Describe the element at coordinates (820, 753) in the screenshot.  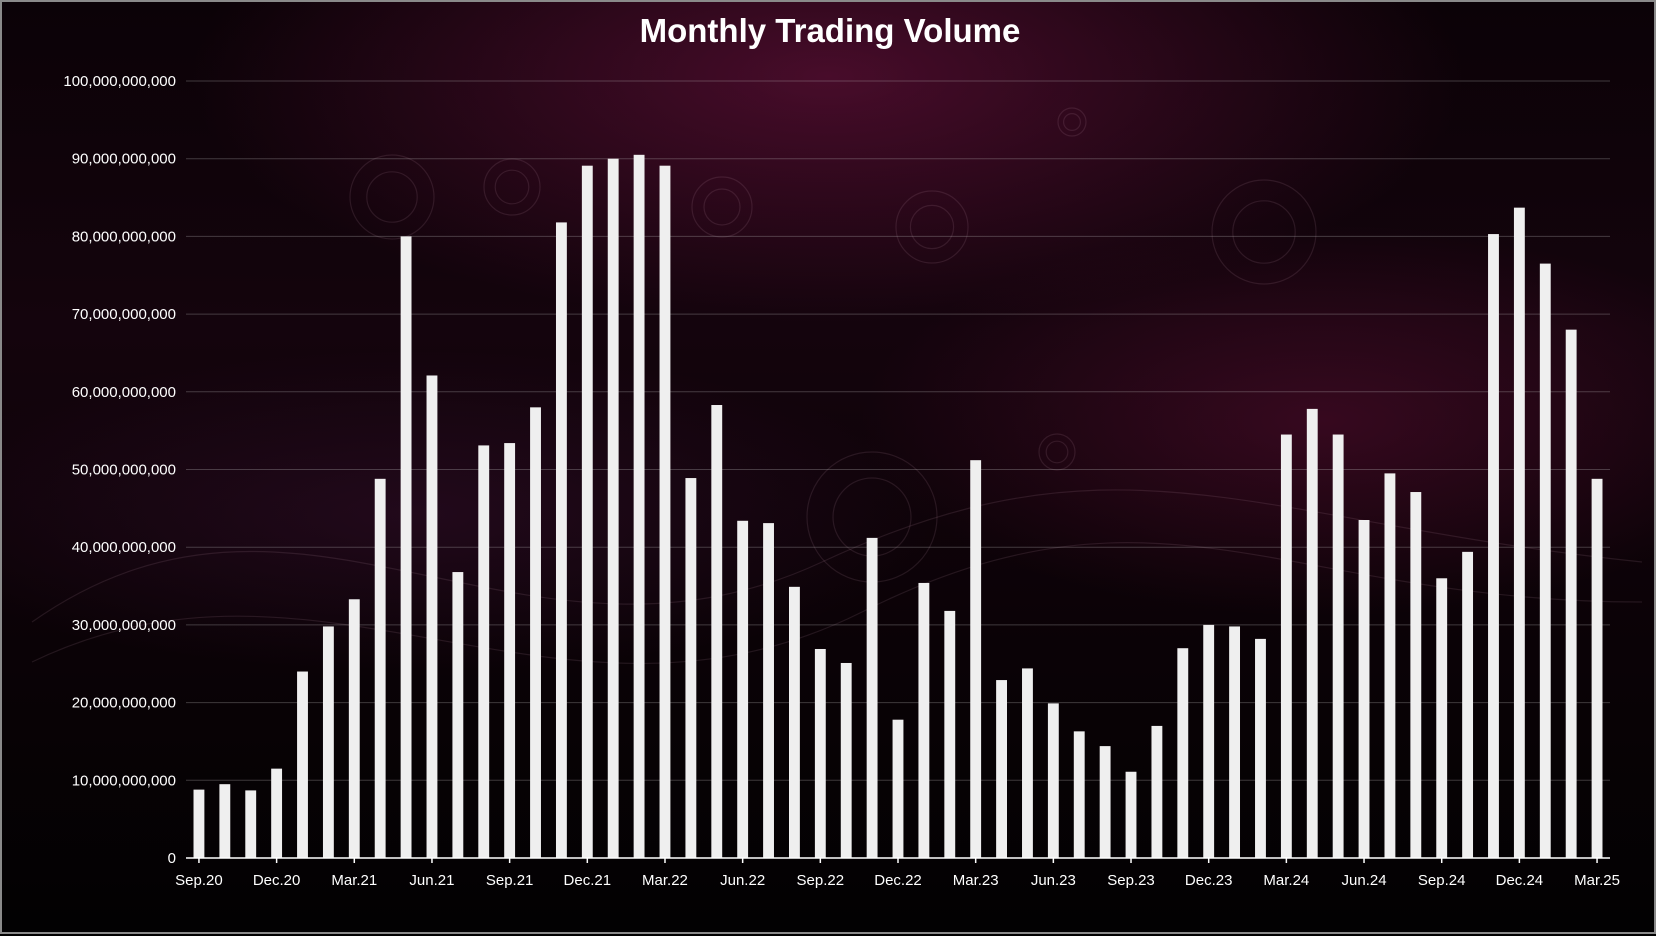
I see `bar-Sep.22` at that location.